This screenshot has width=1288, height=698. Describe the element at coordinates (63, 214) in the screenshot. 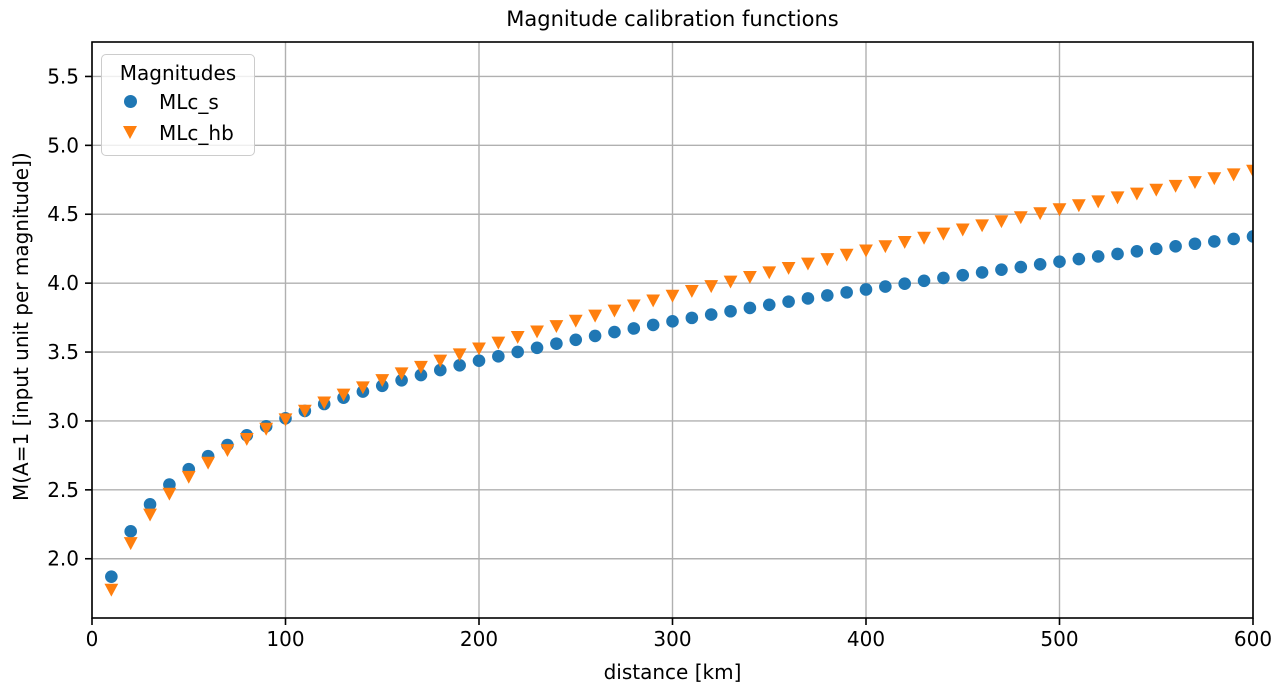

I see `y-tick-label: 4.5` at that location.